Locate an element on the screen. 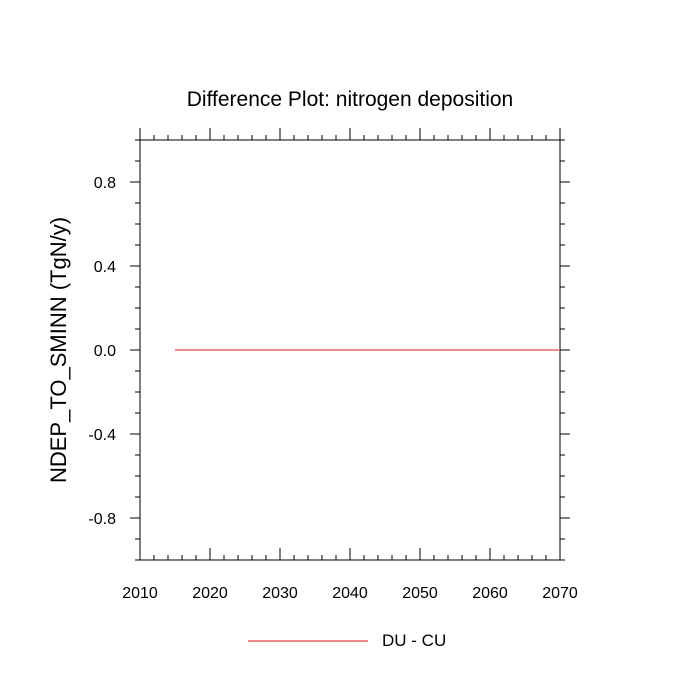 This screenshot has width=700, height=700. chart-title: Difference Plot: nitrogen deposition is located at coordinates (350, 99).